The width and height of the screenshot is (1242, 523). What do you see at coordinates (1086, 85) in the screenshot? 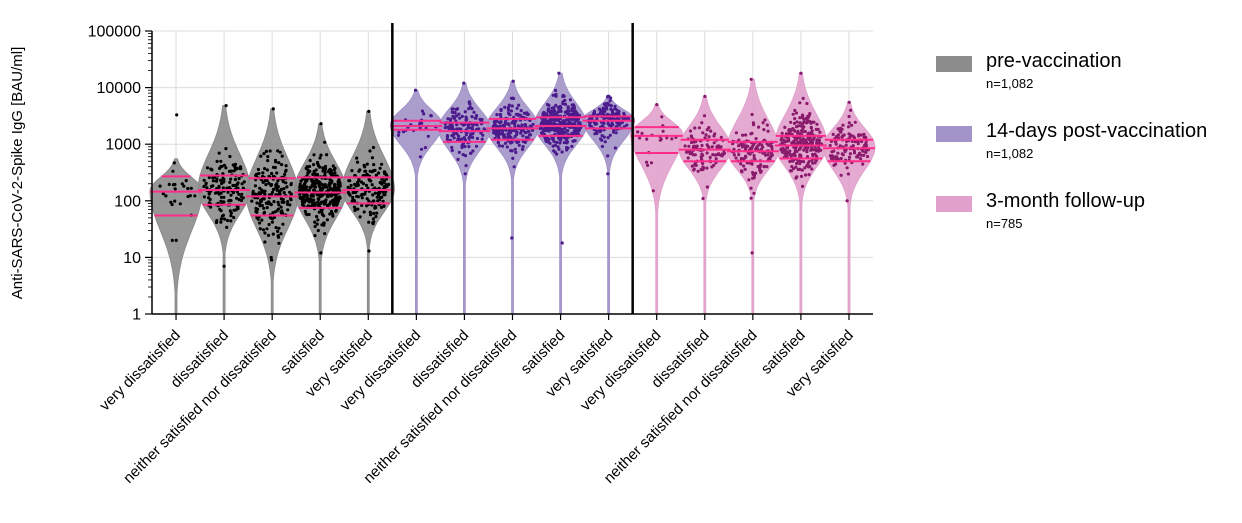
I see `legend-item-pre-vaccination: pre-vaccination n=1,082` at bounding box center [1086, 85].